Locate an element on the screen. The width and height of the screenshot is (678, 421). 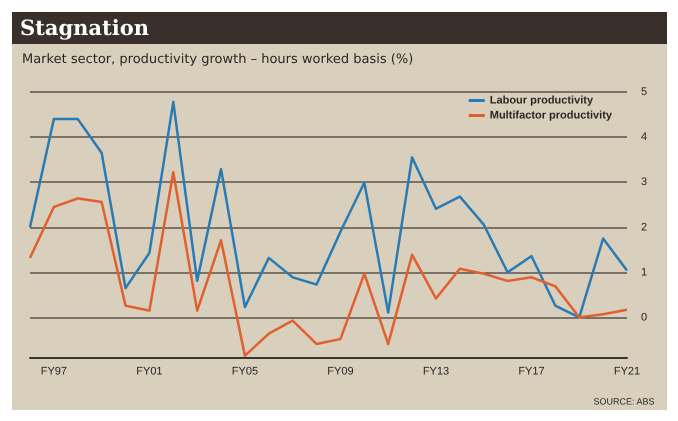
legend-label: Multifactor productivity is located at coordinates (551, 116).